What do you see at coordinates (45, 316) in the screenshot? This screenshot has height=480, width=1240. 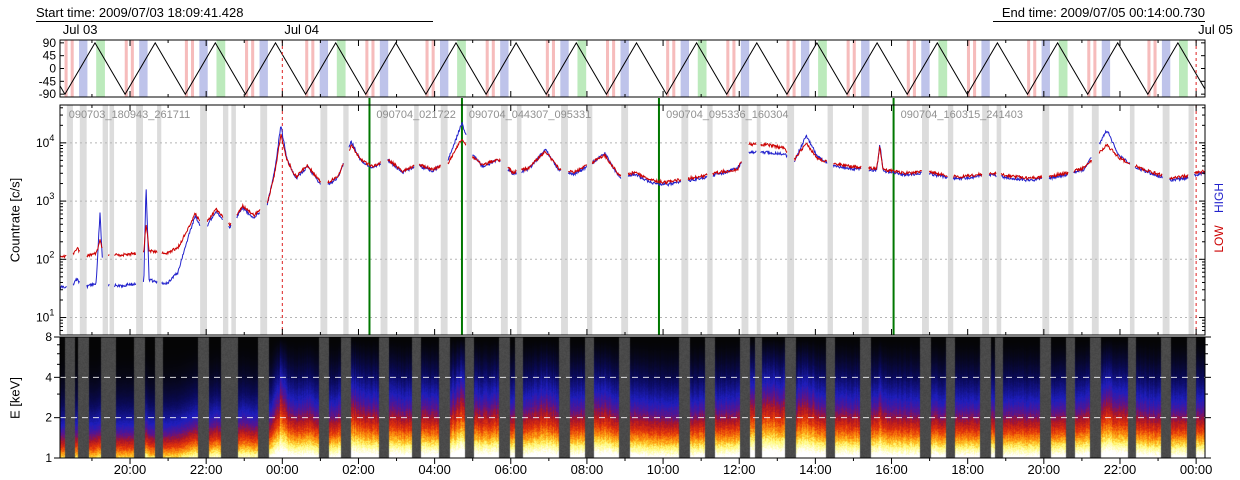 I see `countrate-ytick-label: 10¹` at bounding box center [45, 316].